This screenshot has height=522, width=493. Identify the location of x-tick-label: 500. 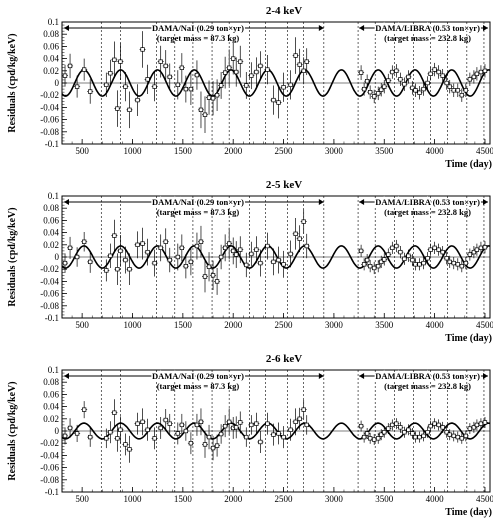
(82, 499).